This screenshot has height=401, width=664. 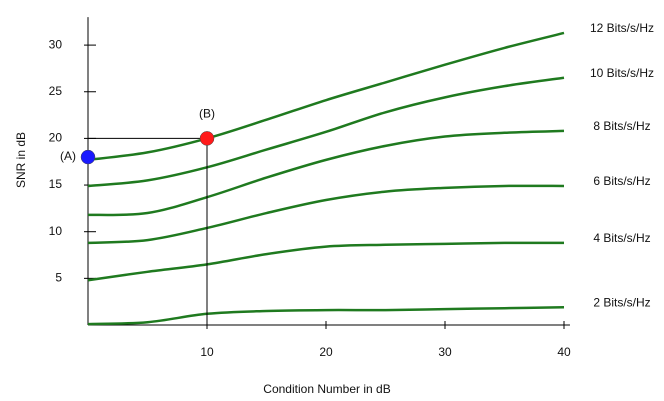 What do you see at coordinates (621, 238) in the screenshot?
I see `series-label: 4 Bits/s/Hz` at bounding box center [621, 238].